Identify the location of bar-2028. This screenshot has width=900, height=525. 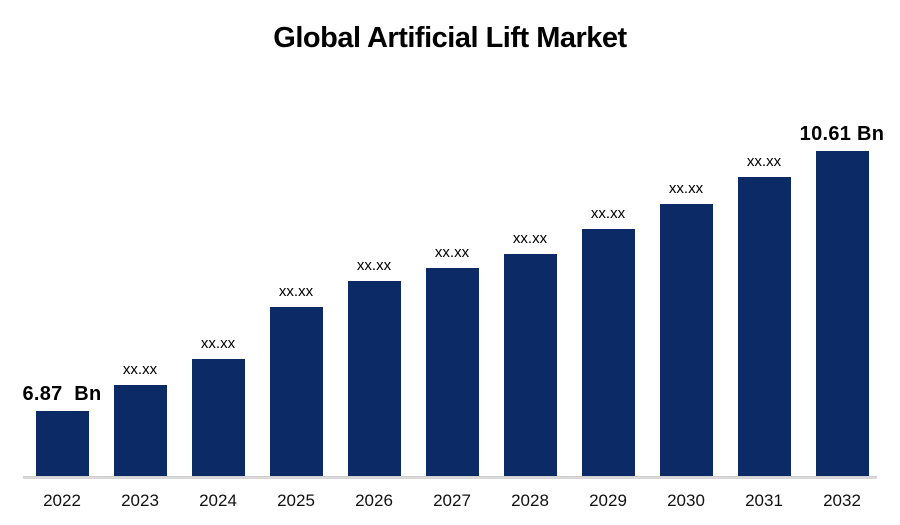
(530, 365).